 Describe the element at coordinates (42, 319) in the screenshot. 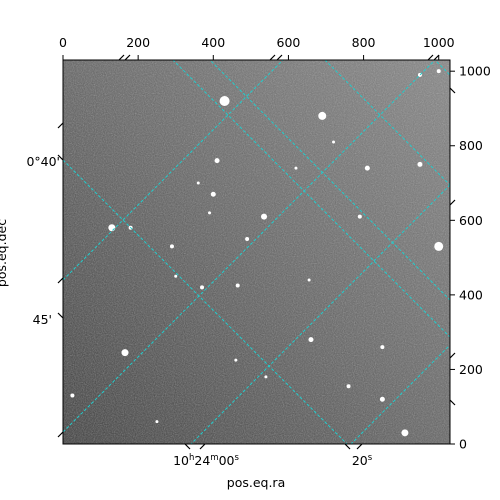

I see `dec-tick-label-1: 45'` at that location.